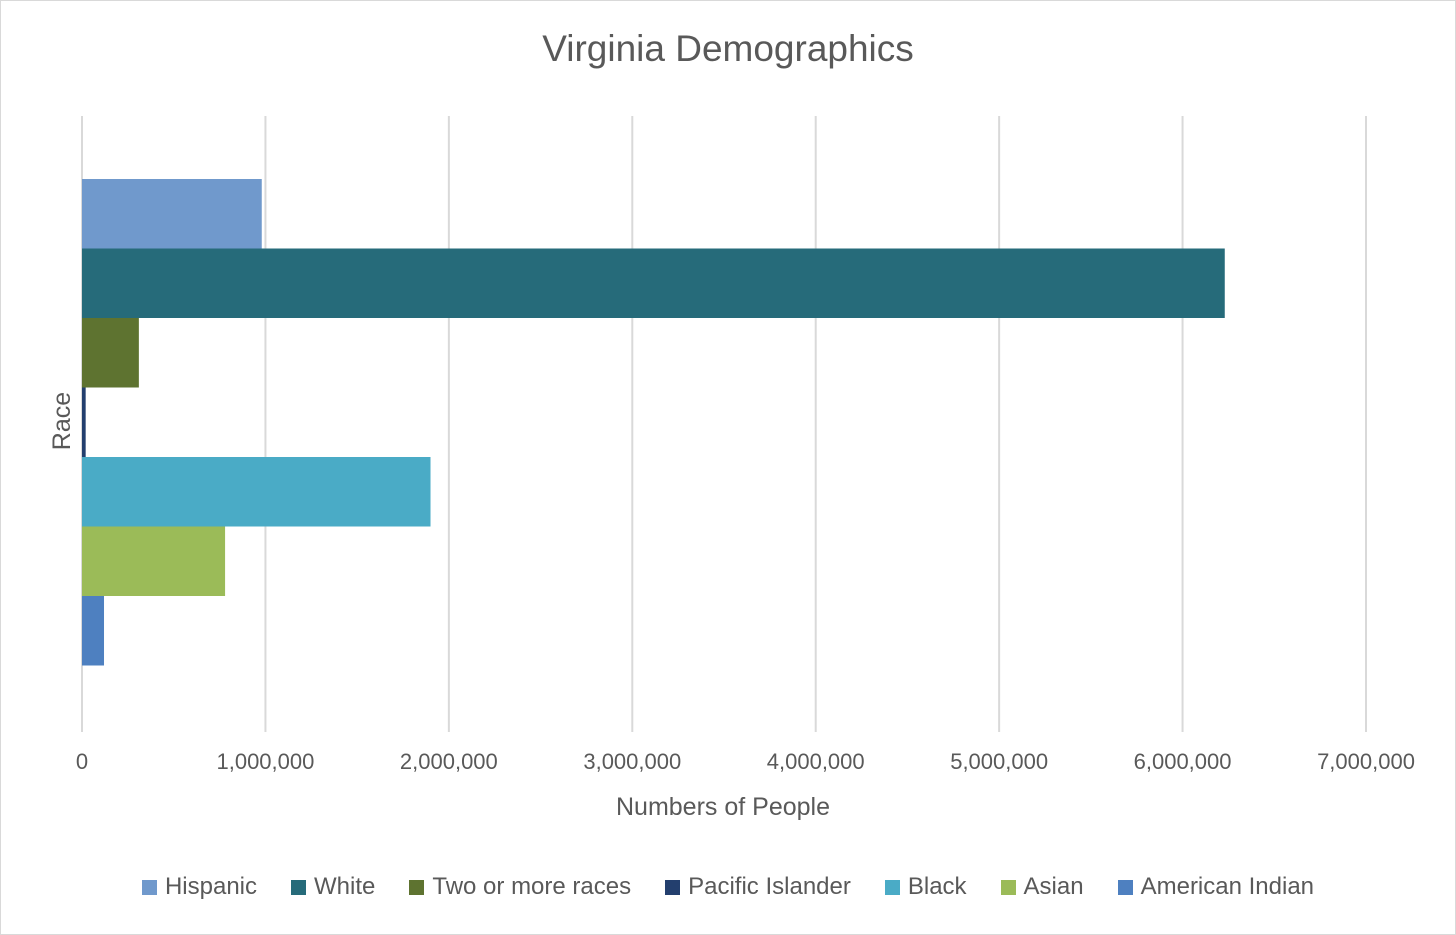 The width and height of the screenshot is (1456, 935). Describe the element at coordinates (816, 761) in the screenshot. I see `x-tick-label: 4,000,000` at that location.